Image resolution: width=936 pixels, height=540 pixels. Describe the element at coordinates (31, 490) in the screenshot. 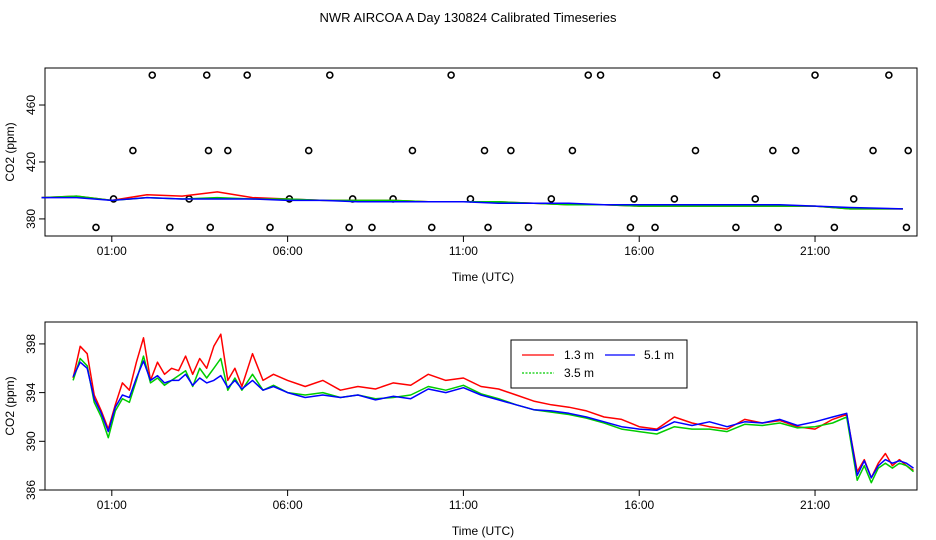

I see `bottom-y-tick-label: 386` at that location.